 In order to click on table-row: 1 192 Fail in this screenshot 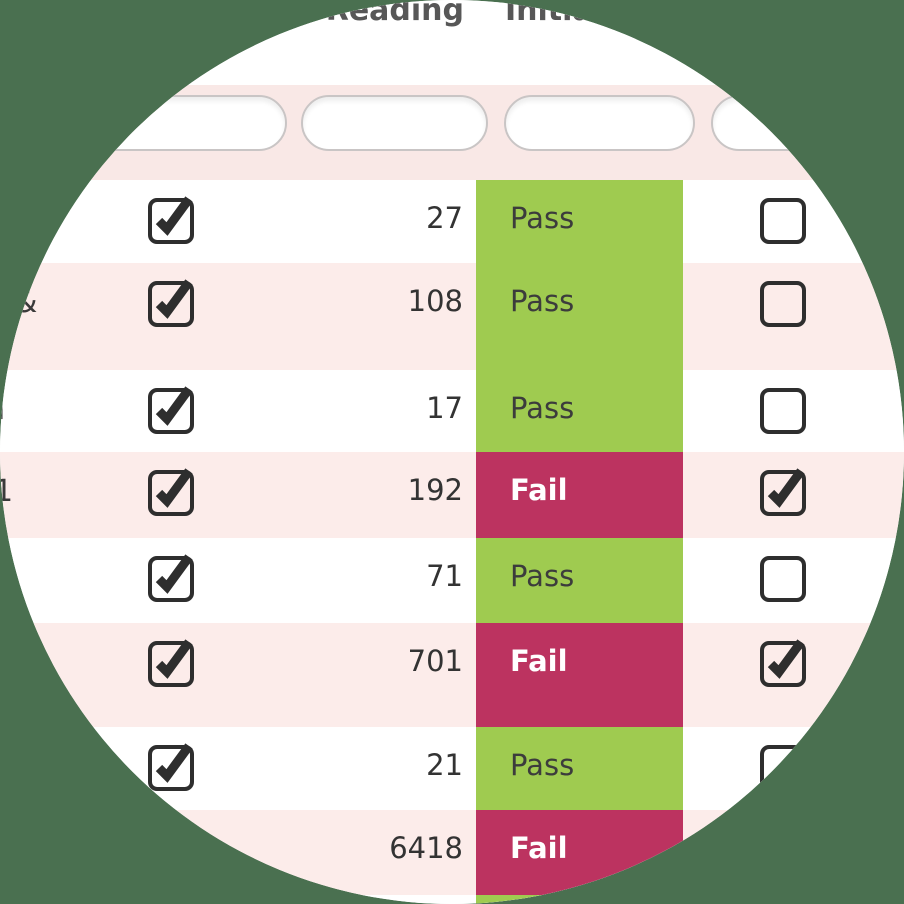, I will do `click(452, 495)`.